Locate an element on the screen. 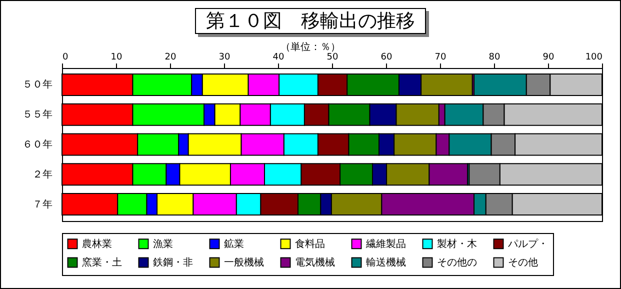 Image resolution: width=621 pixels, height=289 pixels. legend-label: 電気機械 is located at coordinates (315, 262).